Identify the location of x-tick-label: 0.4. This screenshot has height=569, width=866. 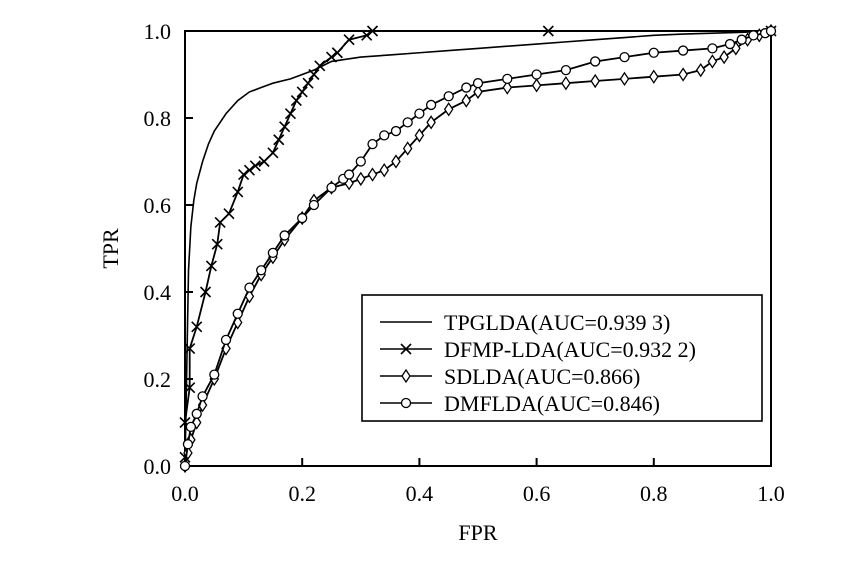
(420, 493).